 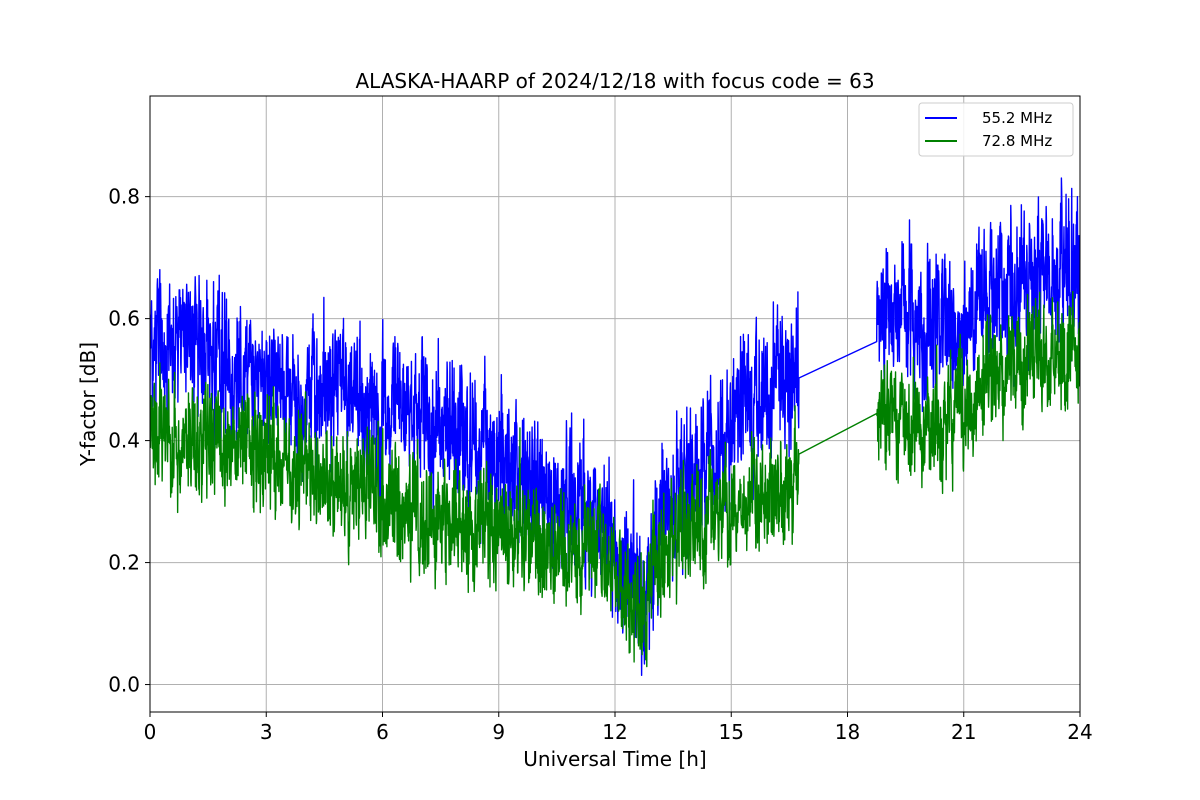 What do you see at coordinates (124, 563) in the screenshot?
I see `y-tick-label: 0.2` at bounding box center [124, 563].